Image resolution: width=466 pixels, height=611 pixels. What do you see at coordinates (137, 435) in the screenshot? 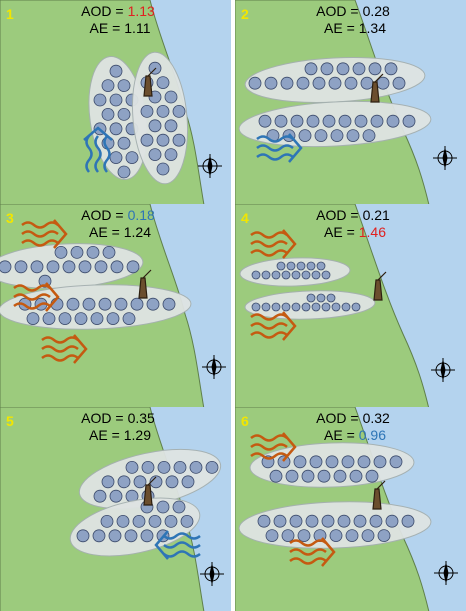
I see `ae-value: 1.29` at bounding box center [137, 435].